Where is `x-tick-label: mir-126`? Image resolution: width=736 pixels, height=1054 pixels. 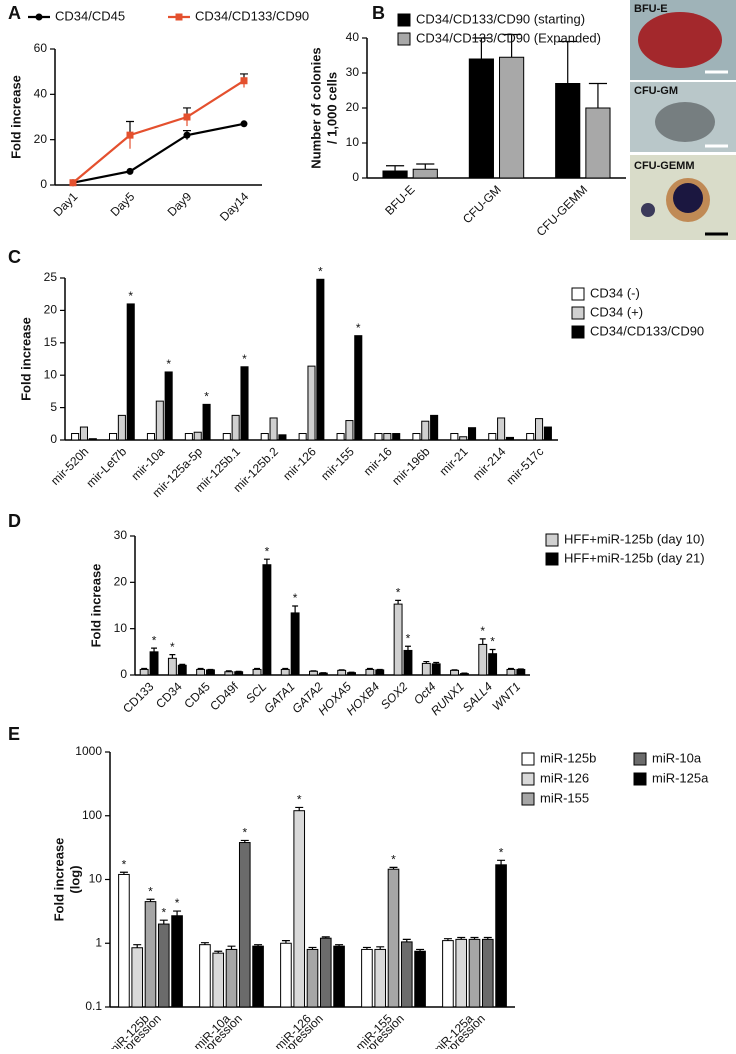
x-tick-label: mir-126 is located at coordinates (299, 463).